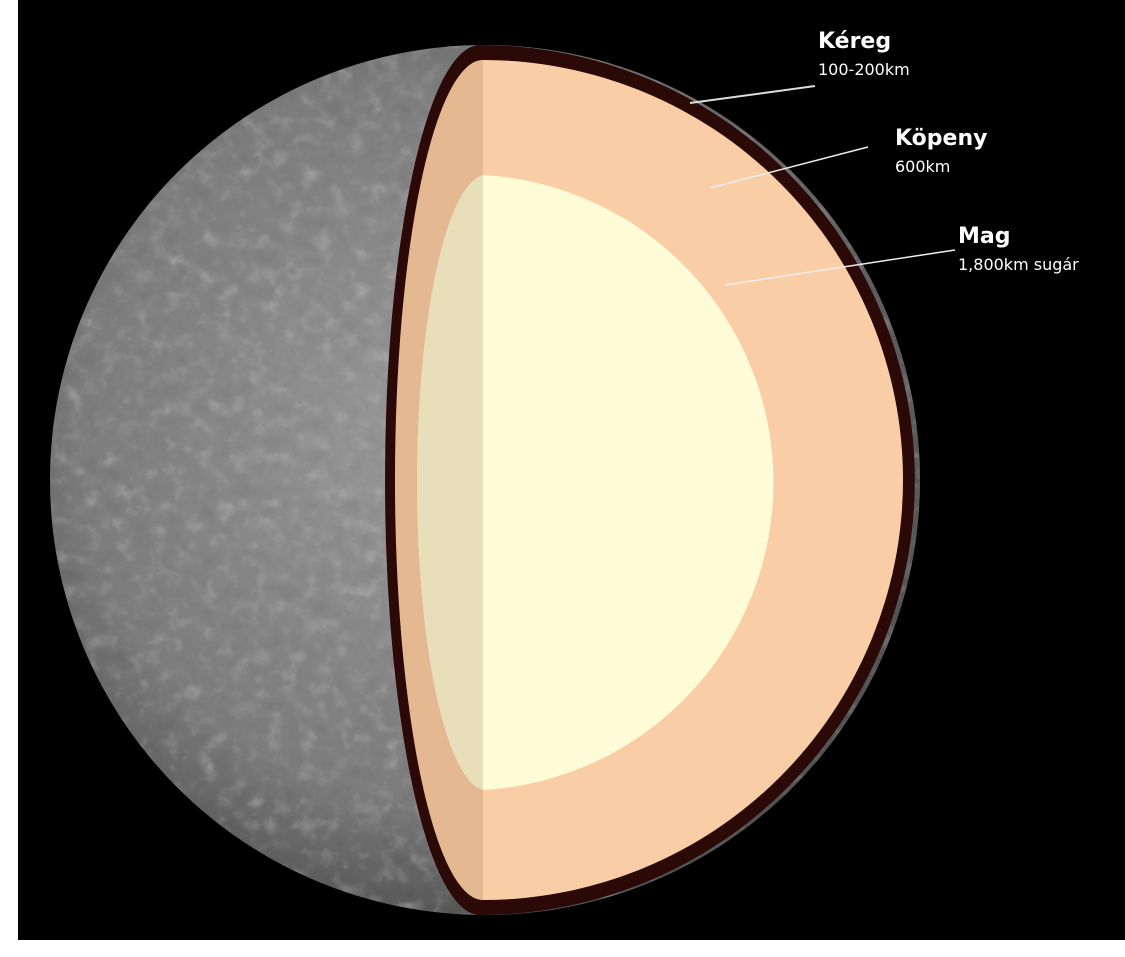  Describe the element at coordinates (864, 69) in the screenshot. I see `layer-detail: 100-200km` at that location.